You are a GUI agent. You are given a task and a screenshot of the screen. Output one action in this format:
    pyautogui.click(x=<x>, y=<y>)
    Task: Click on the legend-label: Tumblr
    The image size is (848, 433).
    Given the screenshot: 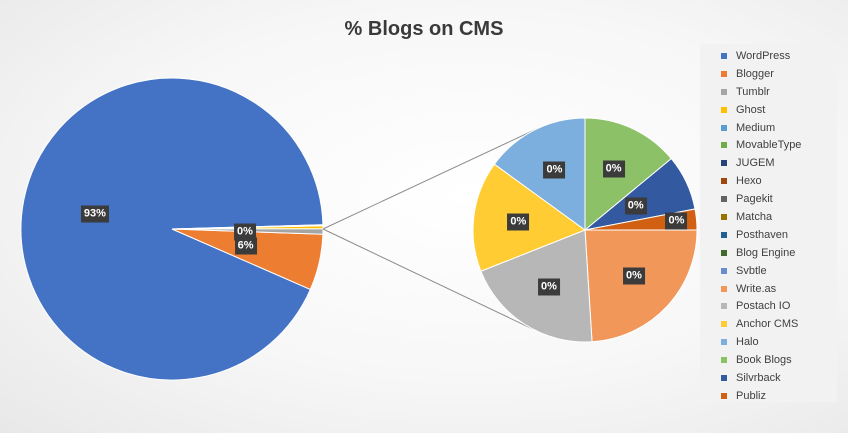 What is the action you would take?
    pyautogui.click(x=753, y=91)
    